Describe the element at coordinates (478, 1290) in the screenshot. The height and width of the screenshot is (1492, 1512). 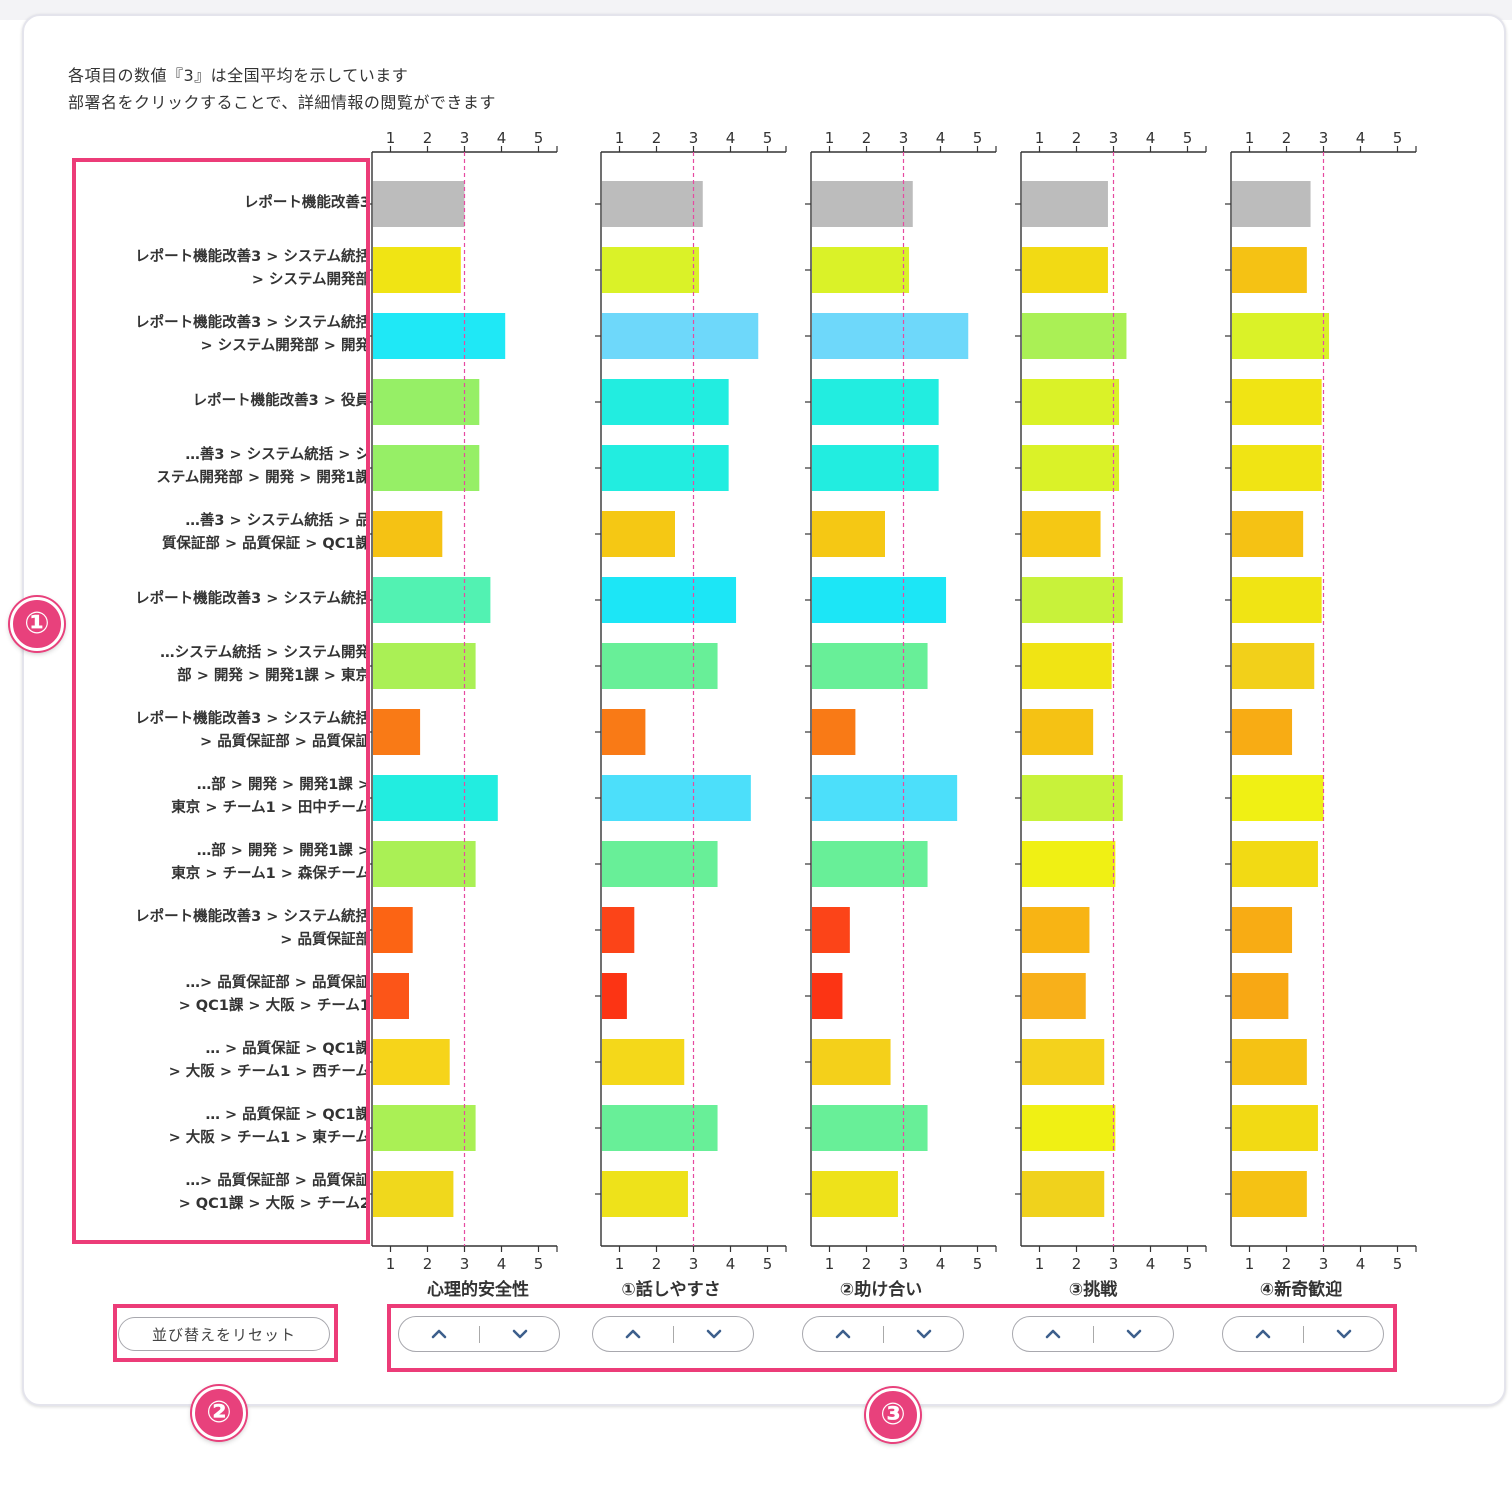
I see `metric-title: 心理的安全性` at that location.